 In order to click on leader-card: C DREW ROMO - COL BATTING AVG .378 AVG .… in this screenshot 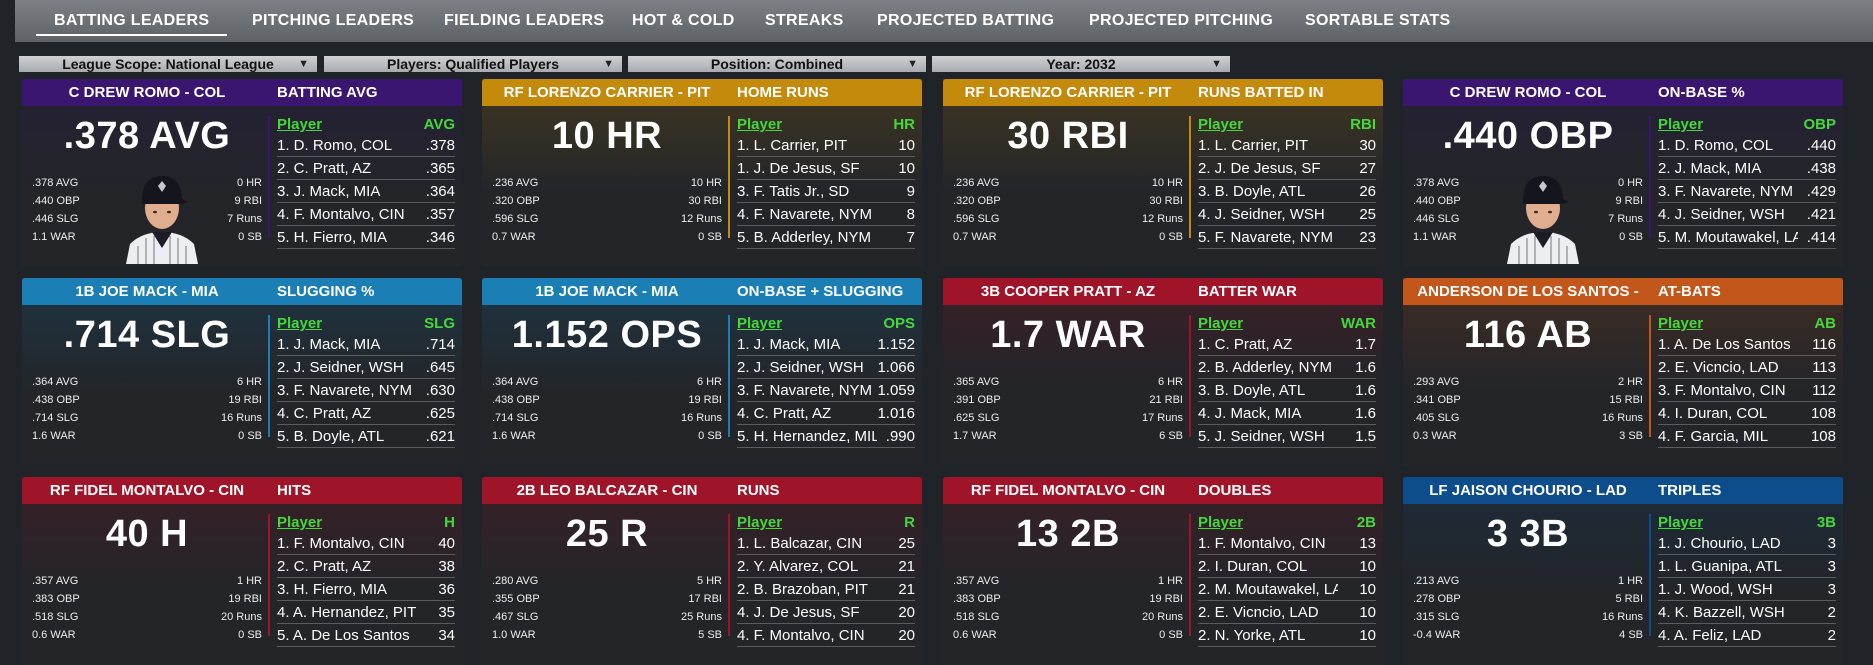, I will do `click(242, 173)`.